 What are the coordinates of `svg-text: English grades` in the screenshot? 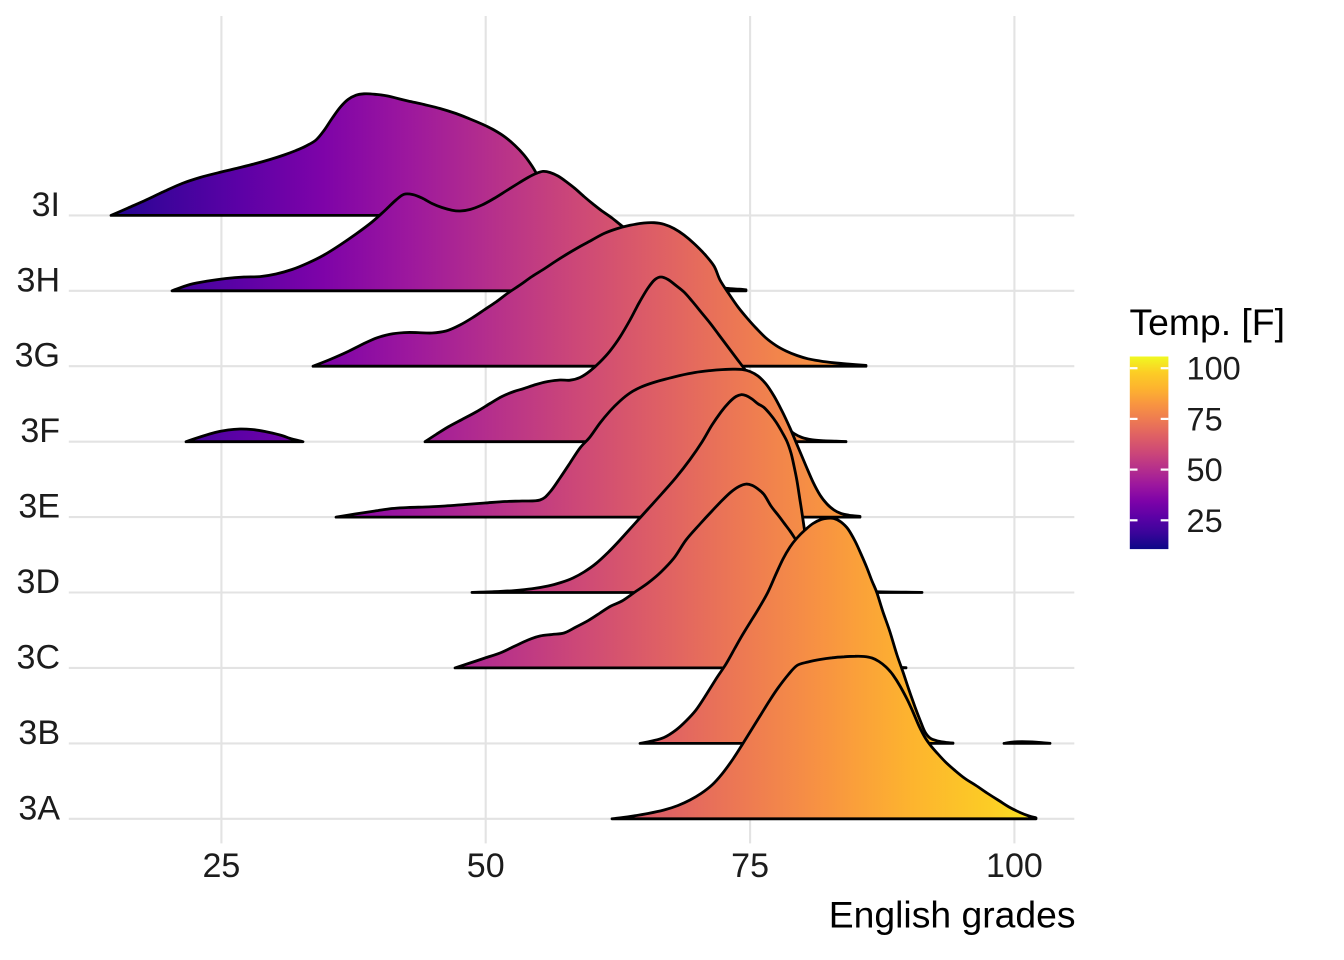 It's located at (952, 915).